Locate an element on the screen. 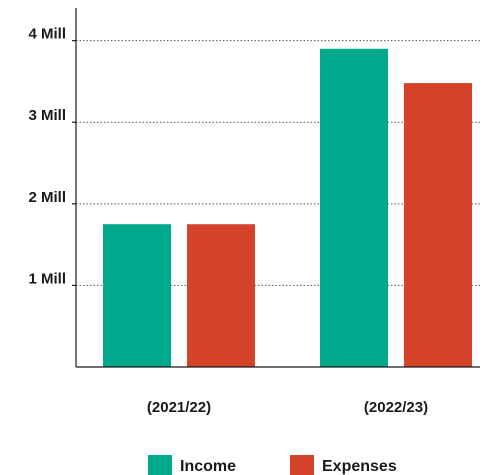  x-category-label: (2021/22) is located at coordinates (179, 407).